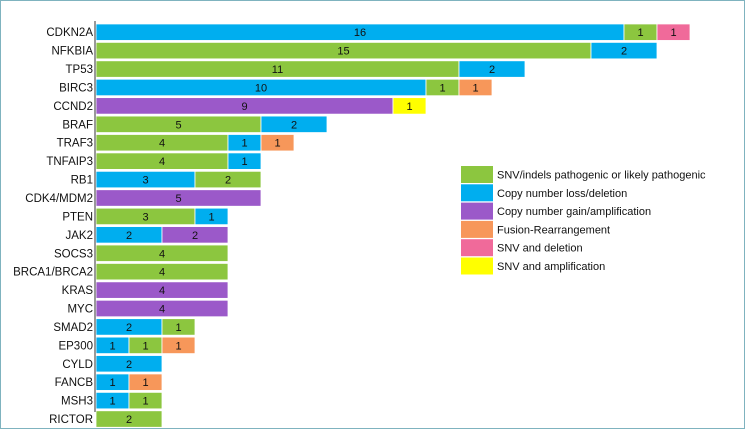 Image resolution: width=745 pixels, height=433 pixels. Describe the element at coordinates (59, 199) in the screenshot. I see `gene-label-cdk4-mdm2: CDK4/MDM2` at that location.